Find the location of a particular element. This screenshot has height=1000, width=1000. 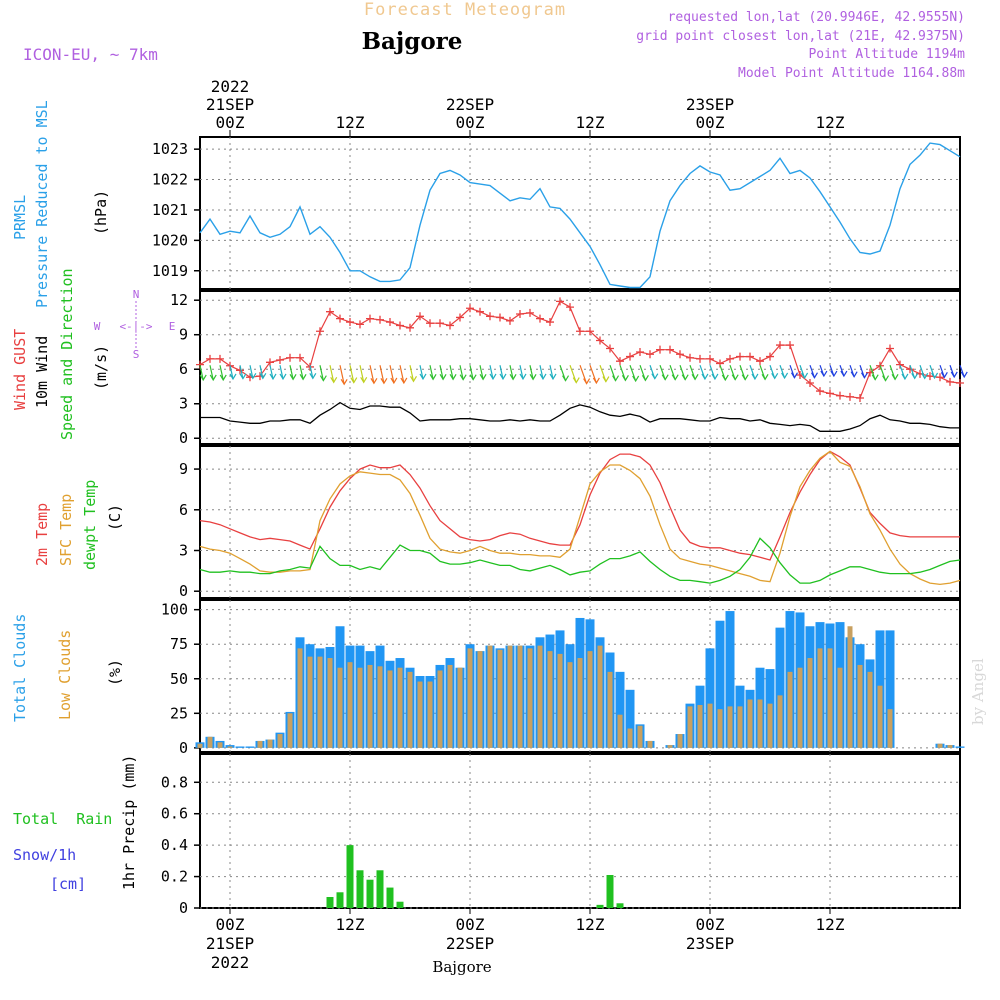

wind-ytick-label-3: 9 is located at coordinates (183, 335).